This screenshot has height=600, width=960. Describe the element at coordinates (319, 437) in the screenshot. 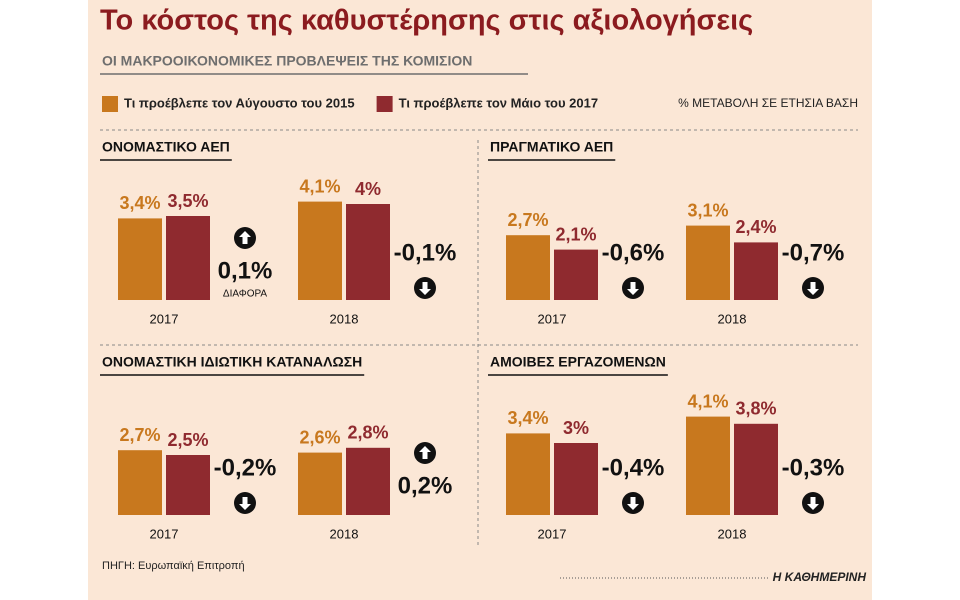

I see `value-label: 2,6%` at that location.